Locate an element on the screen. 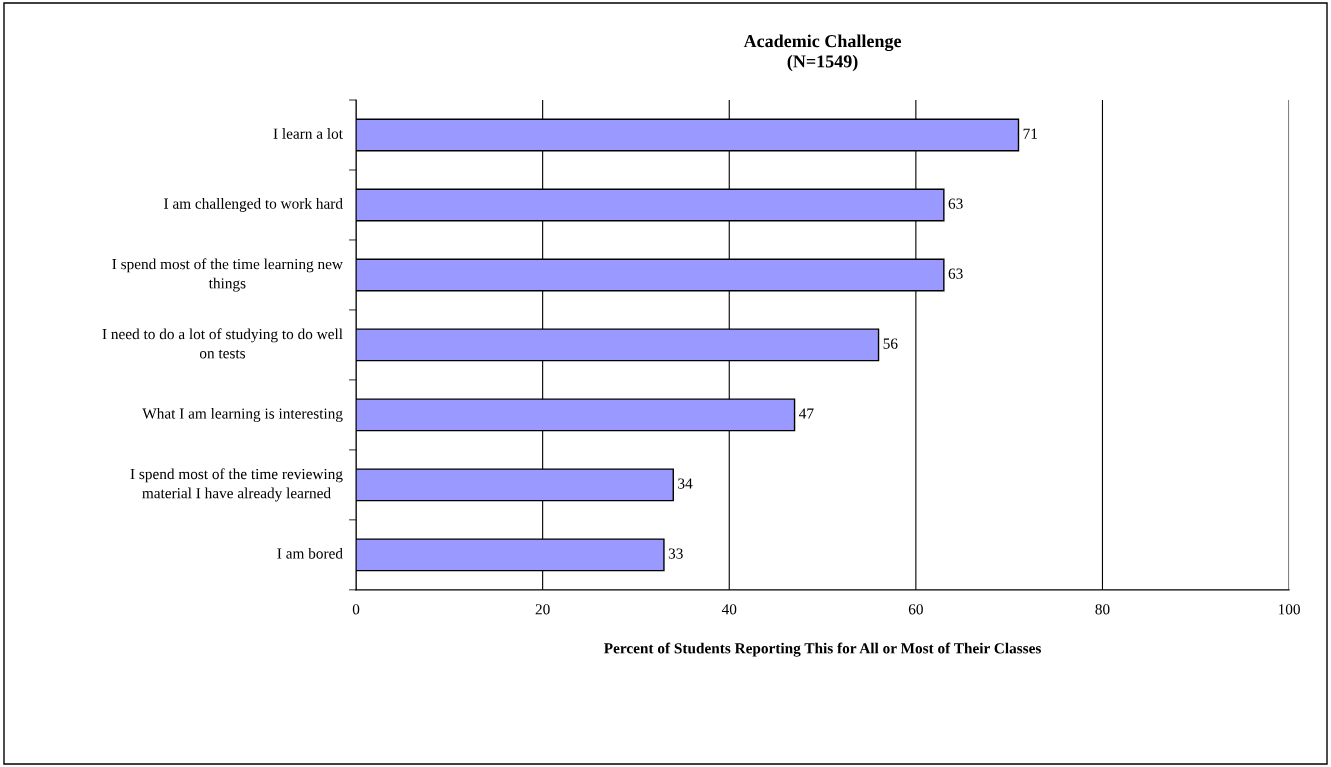 The image size is (1331, 767). y-tick-label: I am challenged to work hard is located at coordinates (253, 205).